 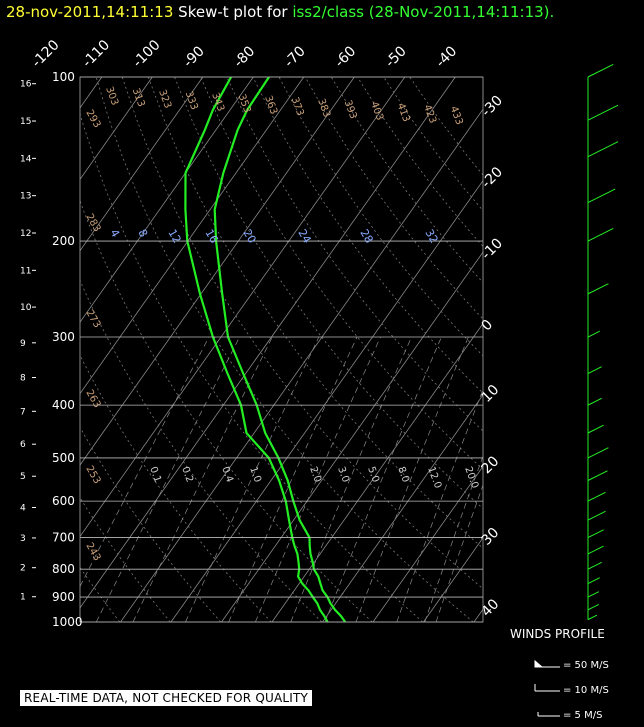 What do you see at coordinates (583, 715) in the screenshot?
I see `barb-legend-5: = 5 M/S` at bounding box center [583, 715].